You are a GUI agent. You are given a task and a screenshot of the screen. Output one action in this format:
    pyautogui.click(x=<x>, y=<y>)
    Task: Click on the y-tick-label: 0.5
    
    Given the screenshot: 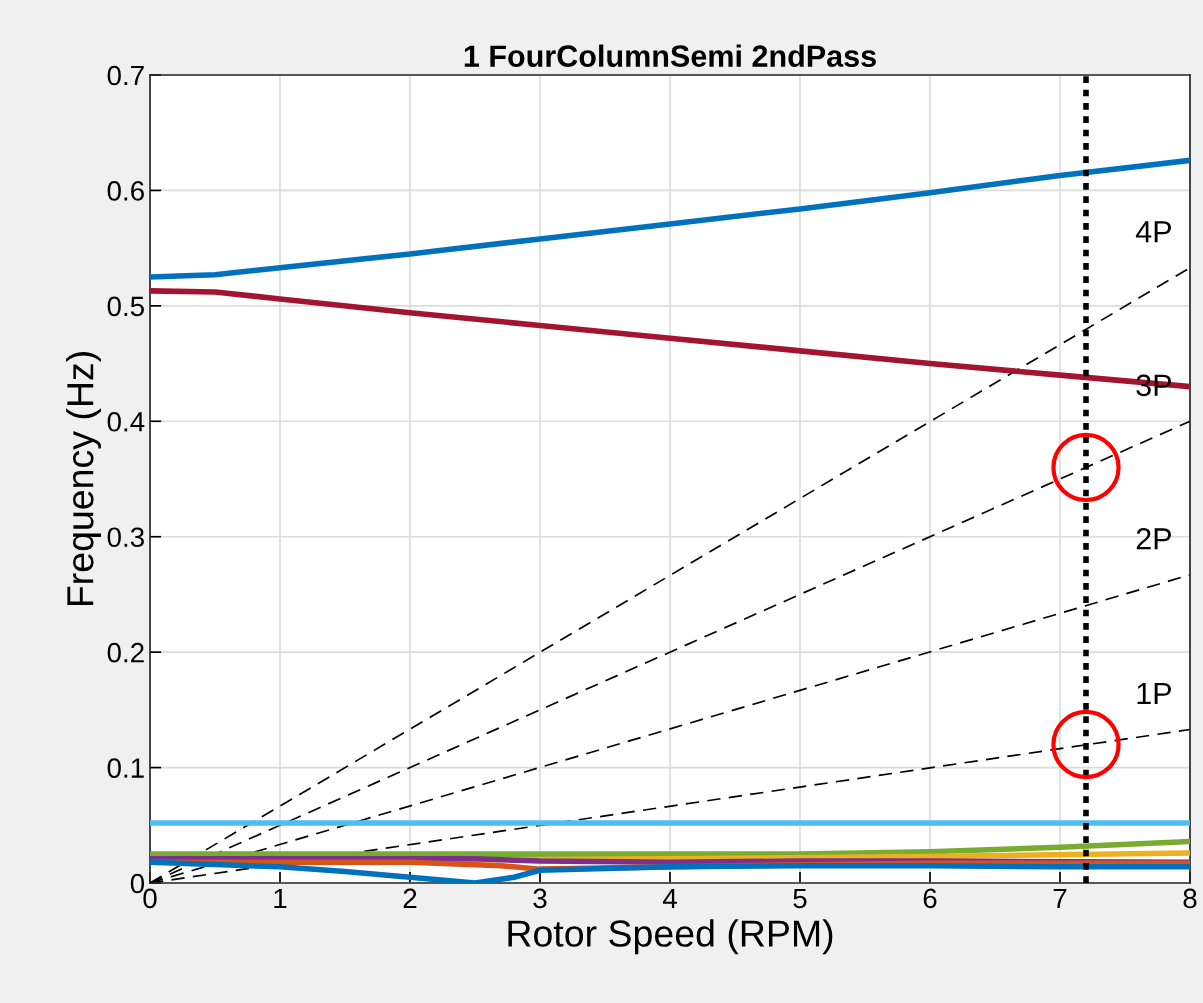 What is the action you would take?
    pyautogui.click(x=125, y=306)
    